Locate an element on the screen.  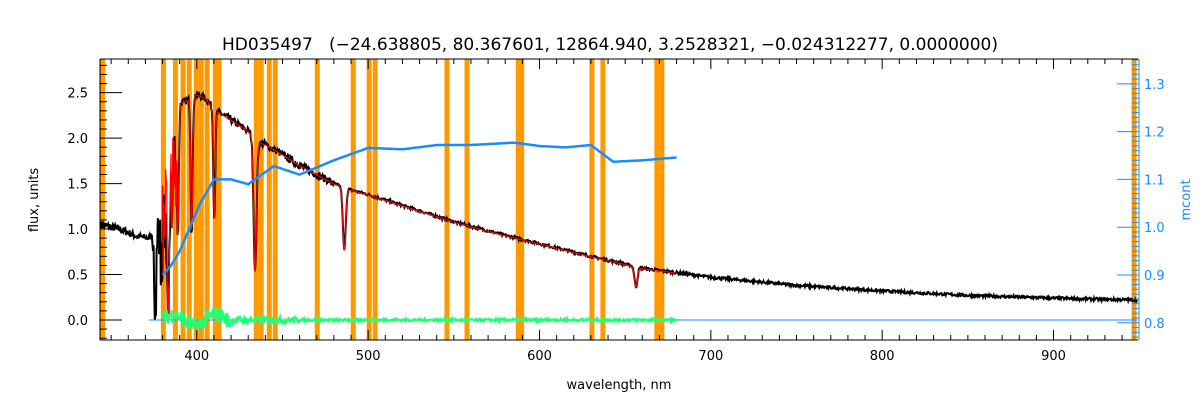
mcont-line is located at coordinates (419, 208).